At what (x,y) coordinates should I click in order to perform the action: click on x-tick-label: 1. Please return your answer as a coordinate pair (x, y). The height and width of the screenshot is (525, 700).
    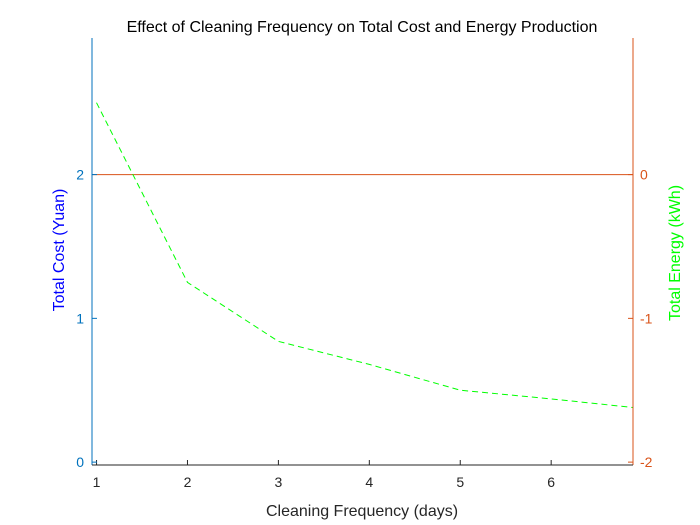
    Looking at the image, I should click on (97, 482).